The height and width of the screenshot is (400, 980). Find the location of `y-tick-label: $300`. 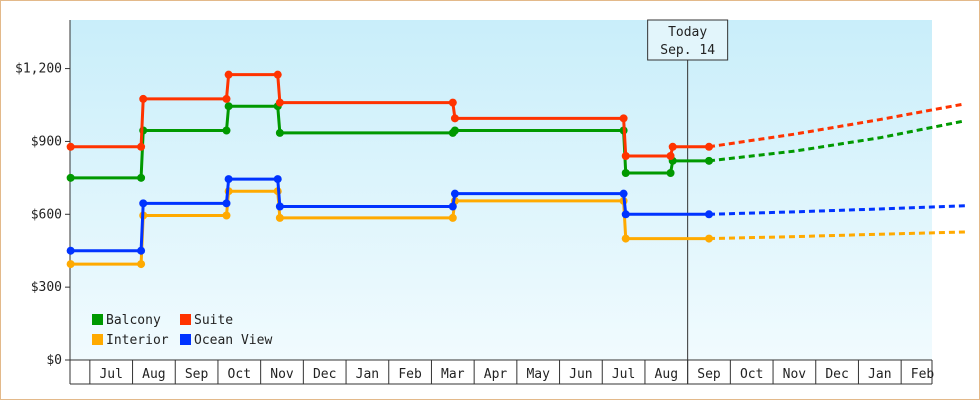

y-tick-label: $300 is located at coordinates (46, 287).